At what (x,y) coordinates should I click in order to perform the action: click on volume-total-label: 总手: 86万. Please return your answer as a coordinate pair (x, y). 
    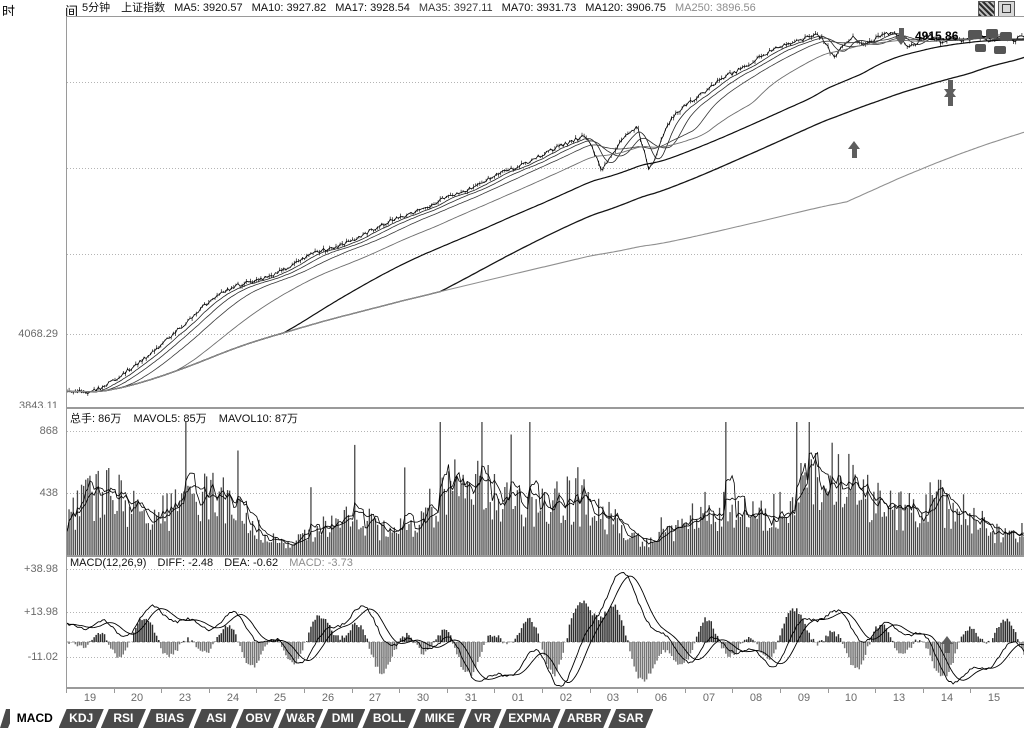
    Looking at the image, I should click on (96, 419).